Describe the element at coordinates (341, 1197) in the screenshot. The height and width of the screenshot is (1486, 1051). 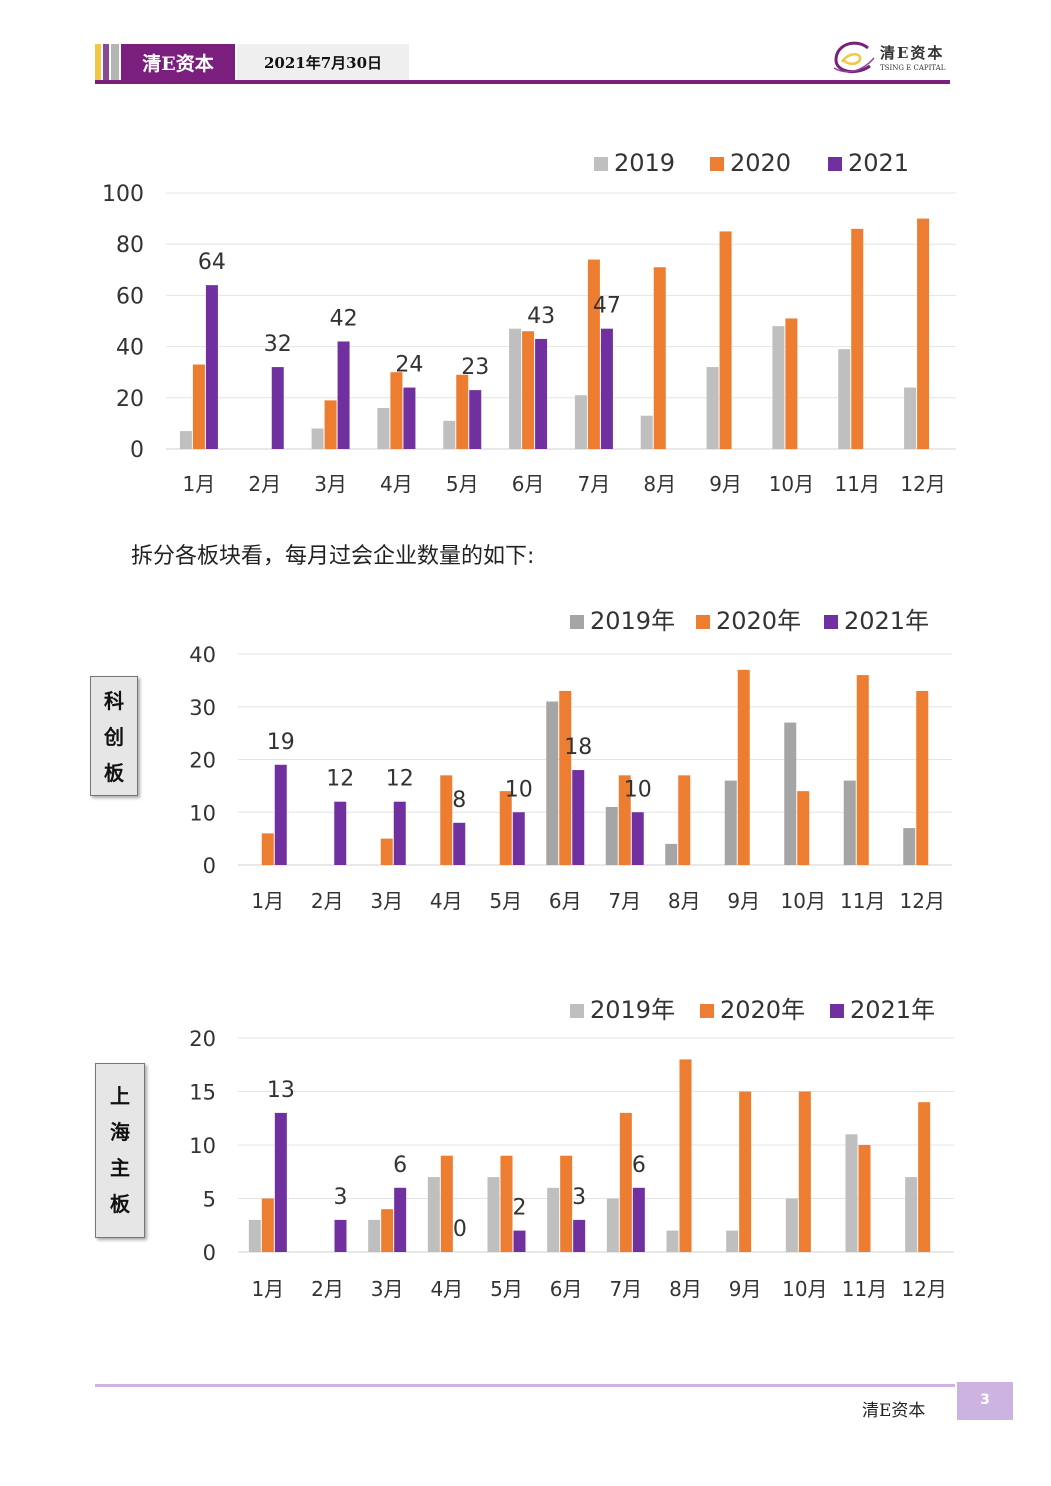
I see `data-label: 3` at that location.